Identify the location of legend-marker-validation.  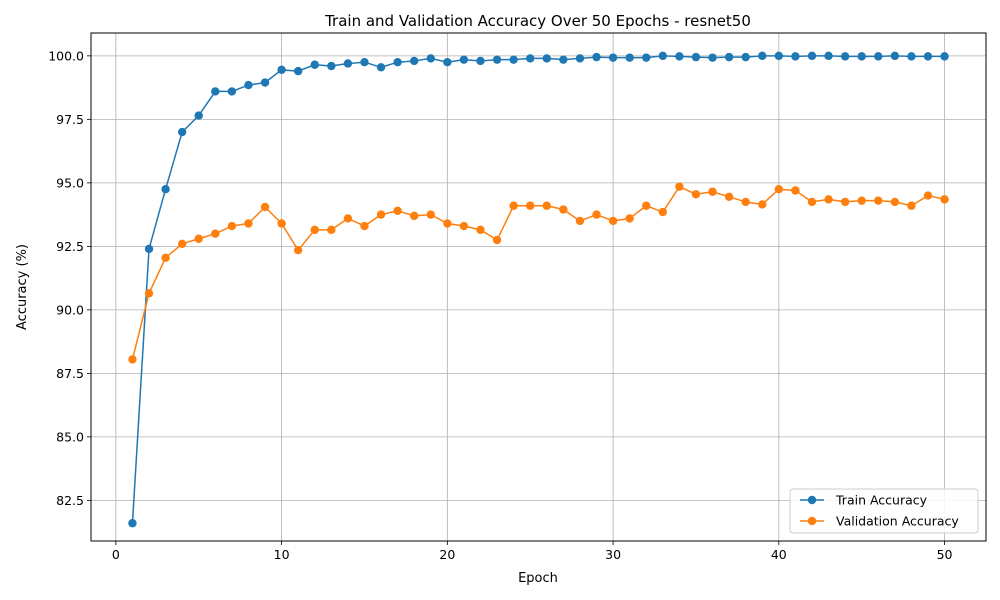
(812, 521).